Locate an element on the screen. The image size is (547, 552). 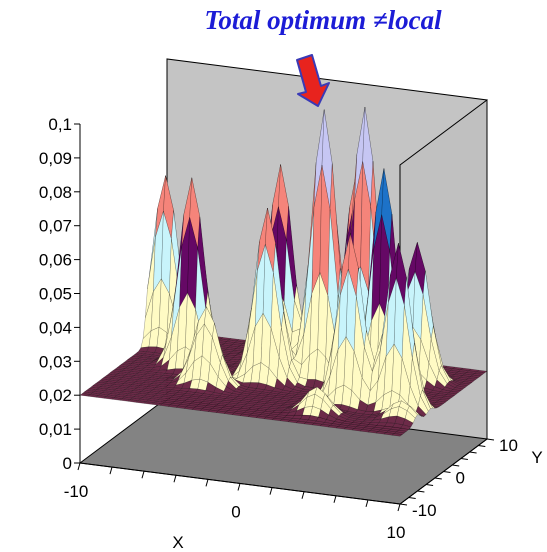
x-tick-label: -10 is located at coordinates (76, 491).